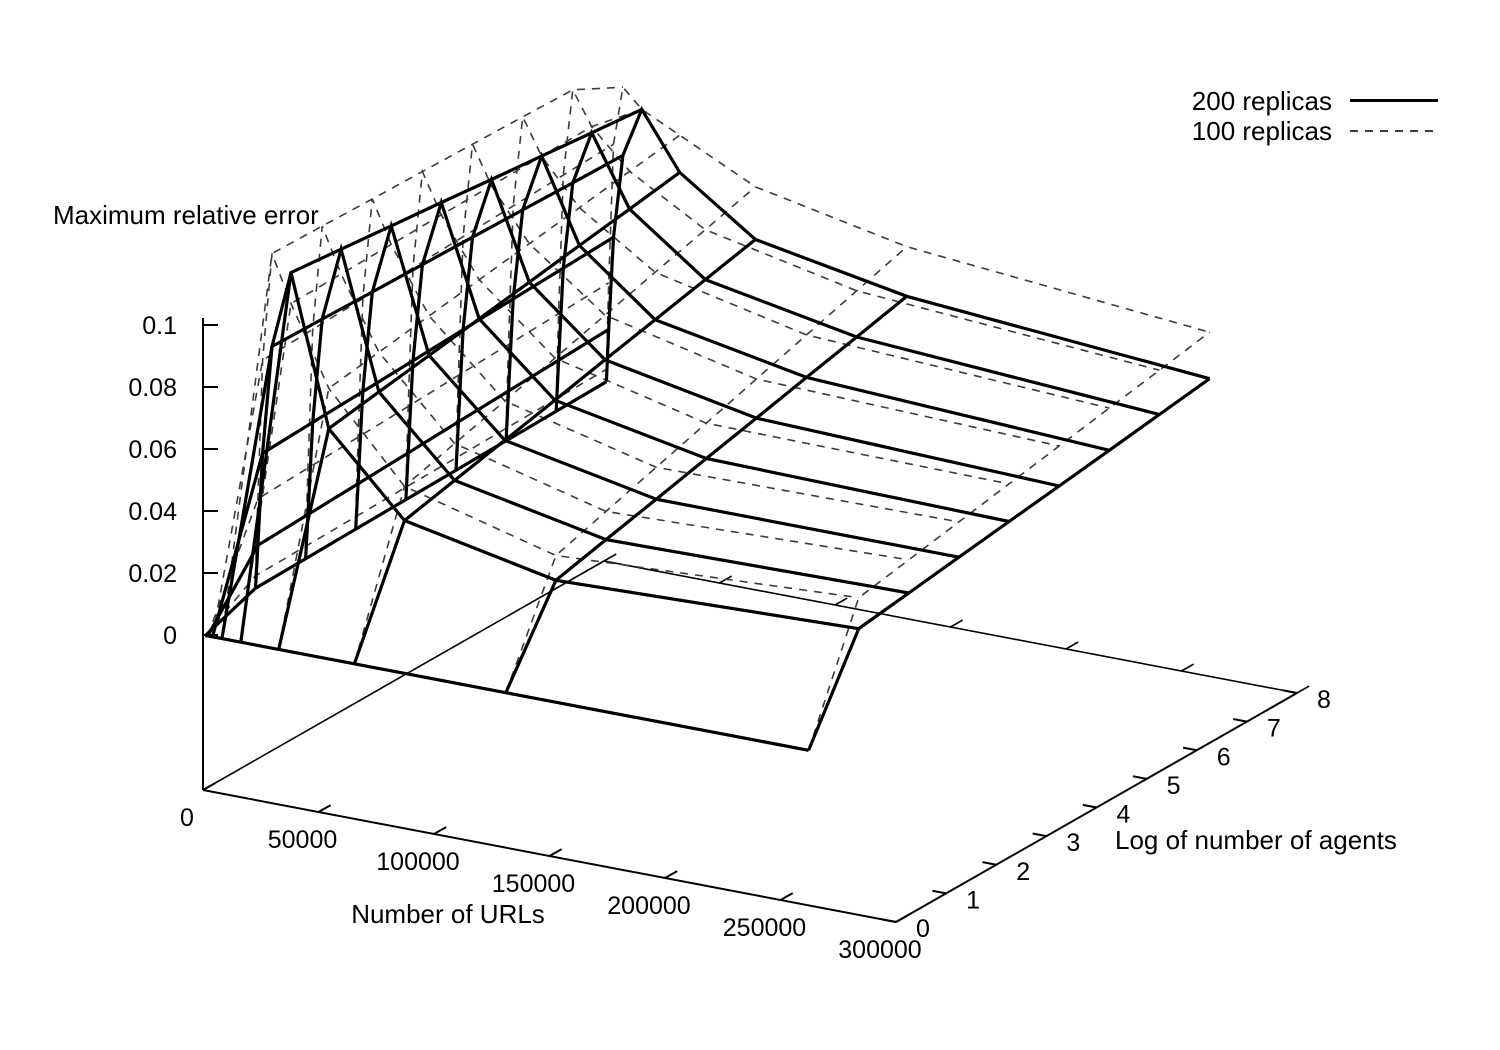 This screenshot has height=1050, width=1500. I want to click on legend-label-200-replicas: 200 replicas, so click(1261, 101).